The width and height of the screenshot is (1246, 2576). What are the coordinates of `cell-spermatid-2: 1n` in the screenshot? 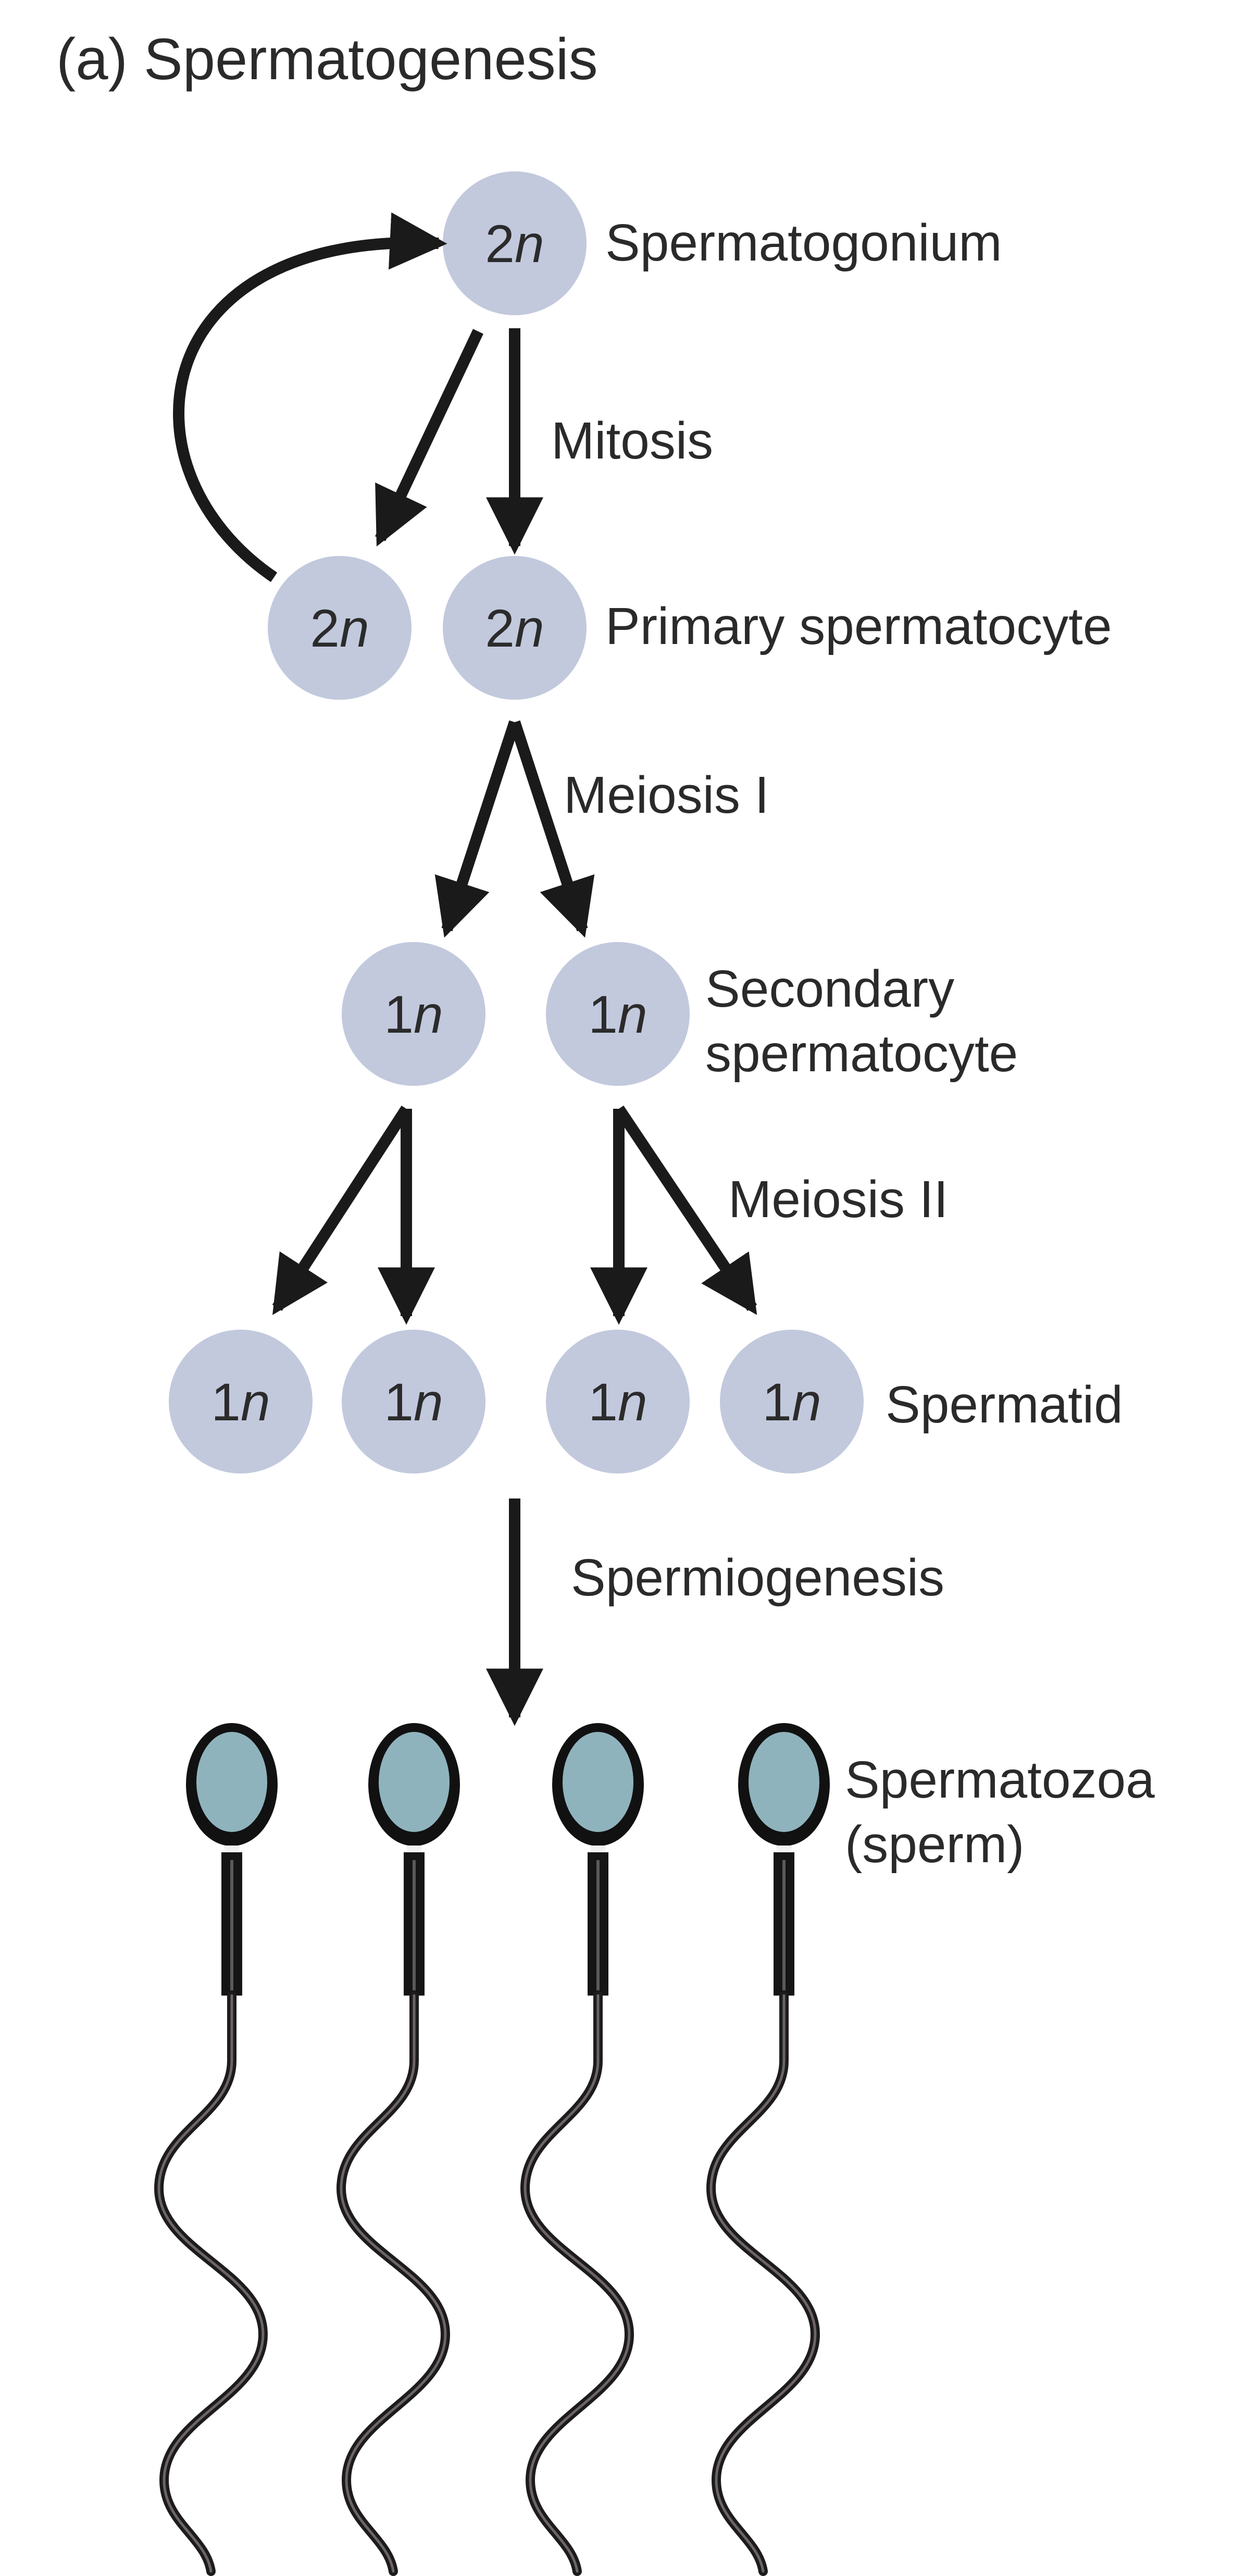 It's located at (413, 1401).